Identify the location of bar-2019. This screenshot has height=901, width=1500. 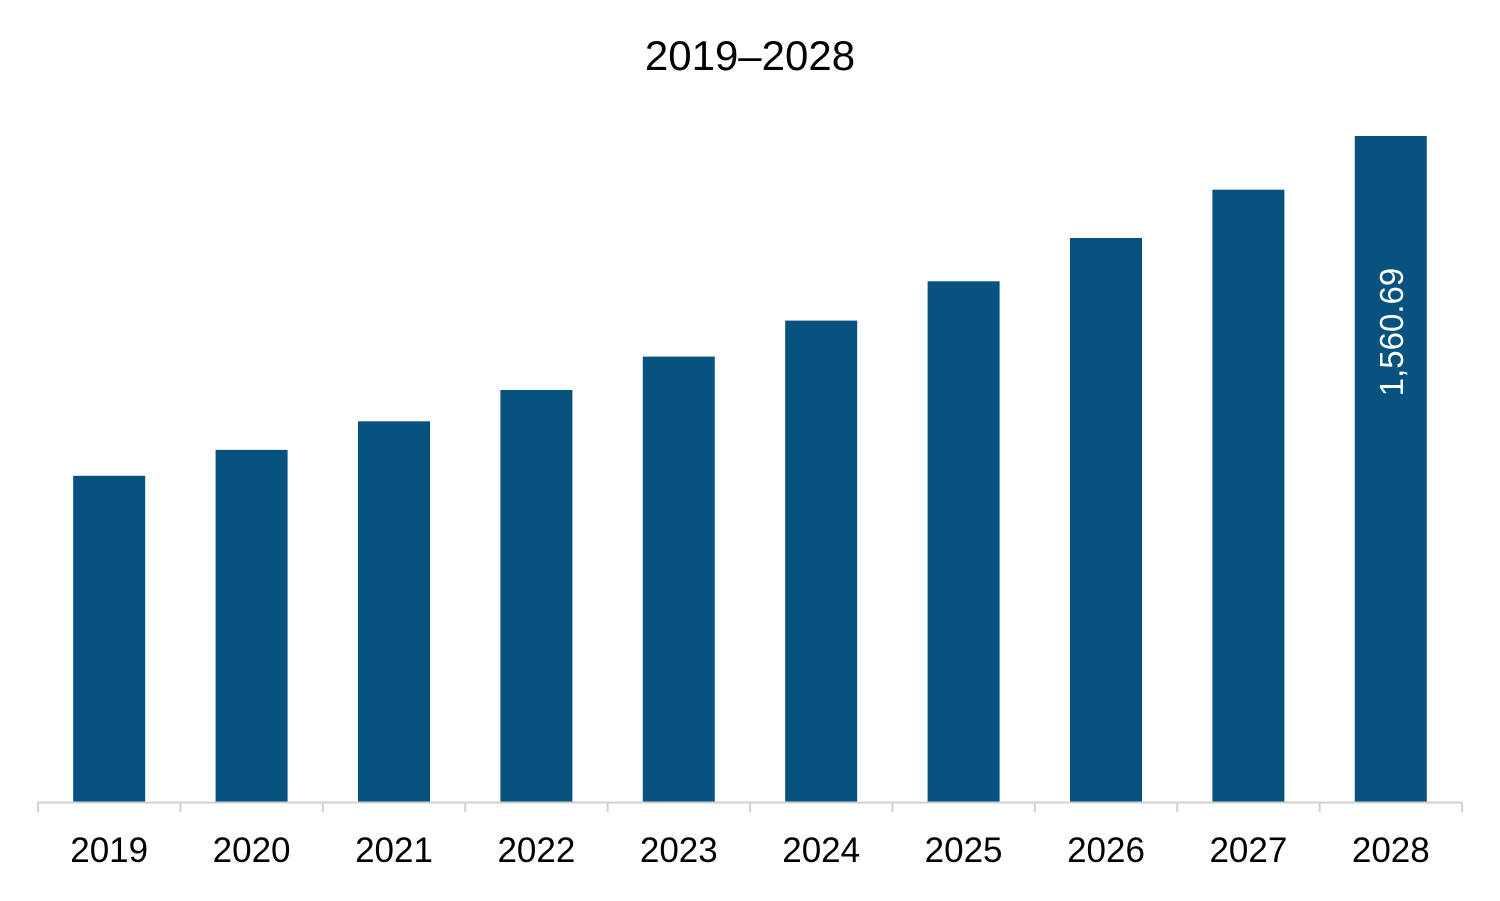
(109, 638).